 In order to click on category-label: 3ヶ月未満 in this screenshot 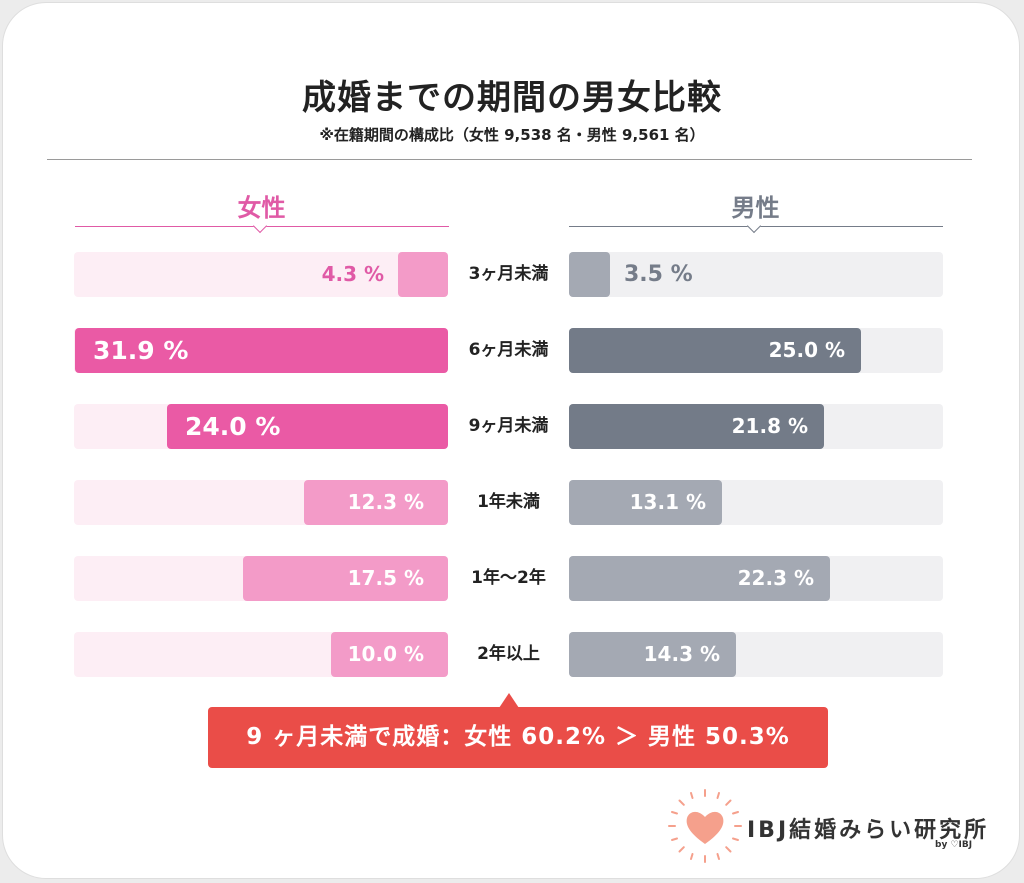, I will do `click(508, 274)`.